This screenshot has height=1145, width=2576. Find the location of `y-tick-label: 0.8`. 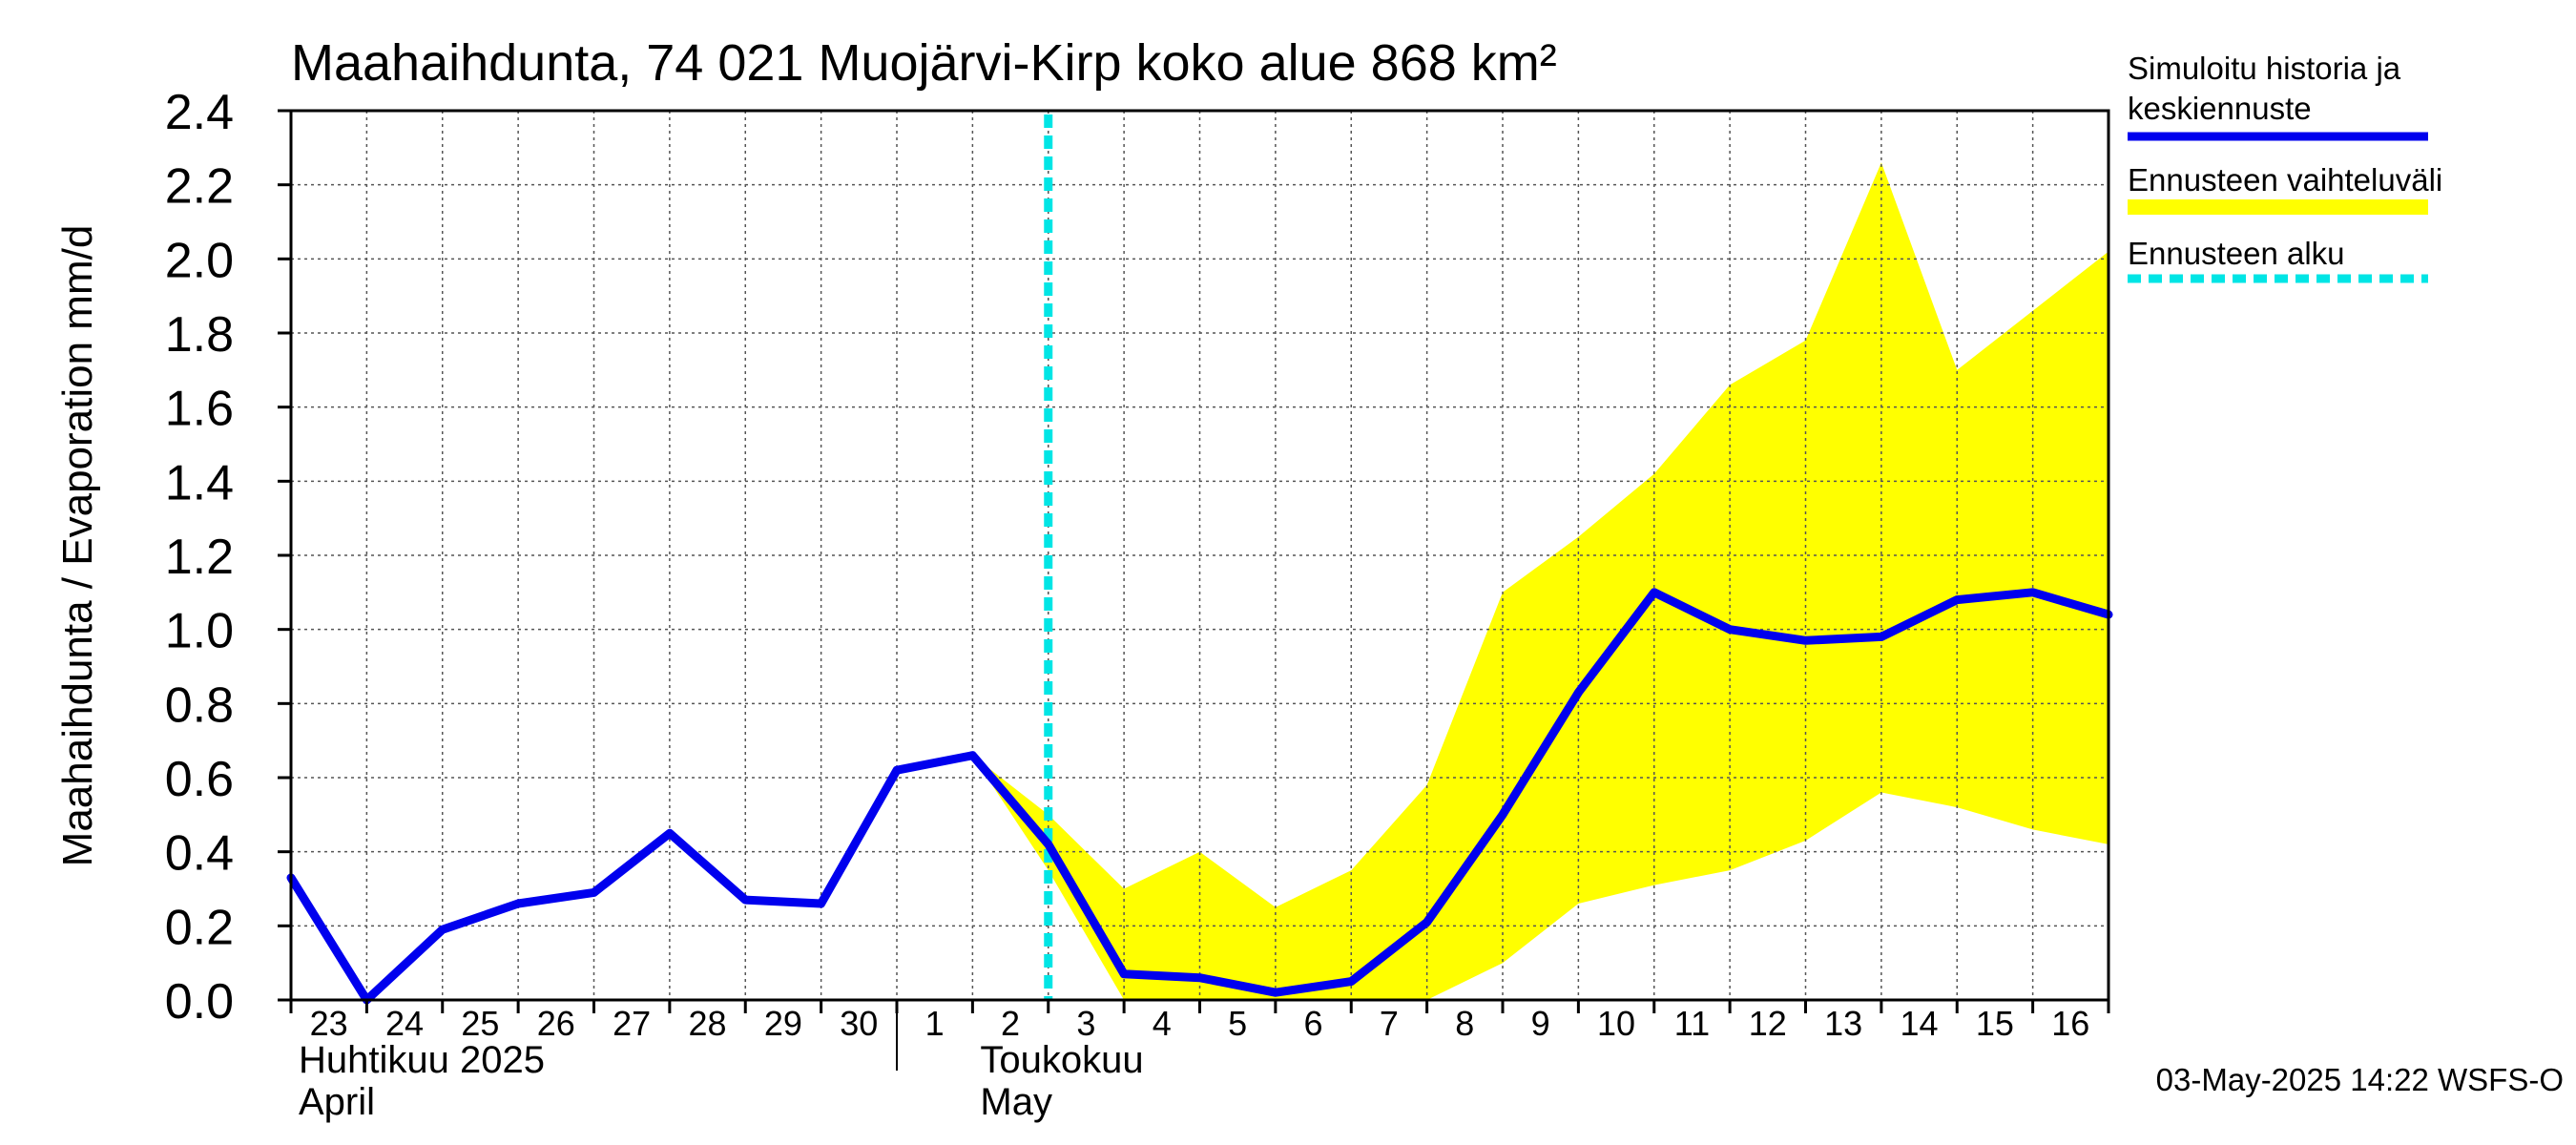

y-tick-label: 0.8 is located at coordinates (199, 705).